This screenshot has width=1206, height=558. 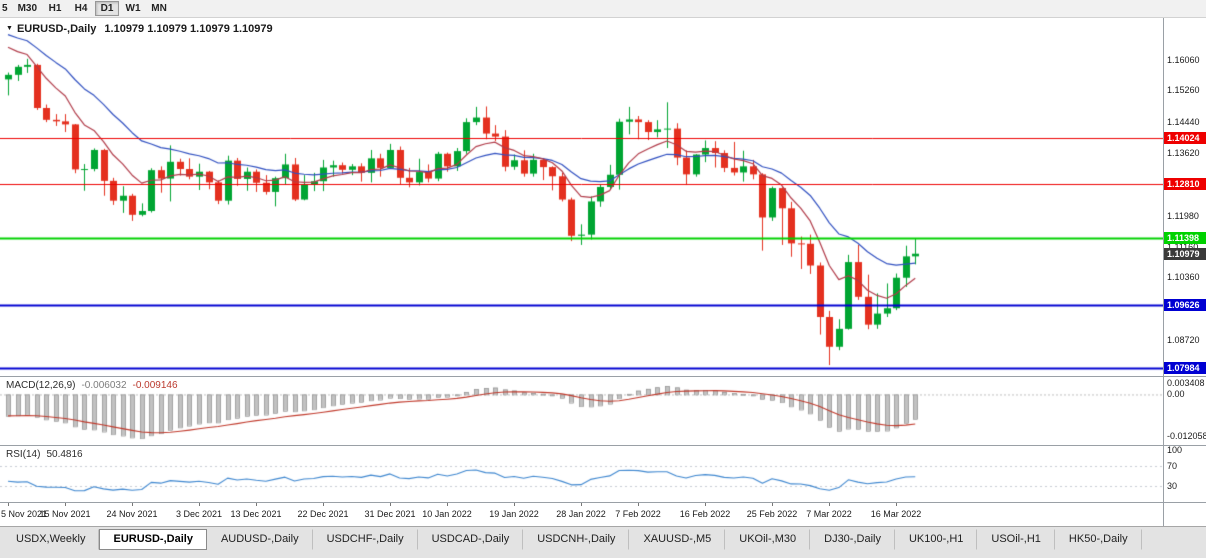 I want to click on price-axis-label: 1.08720, so click(x=1183, y=339).